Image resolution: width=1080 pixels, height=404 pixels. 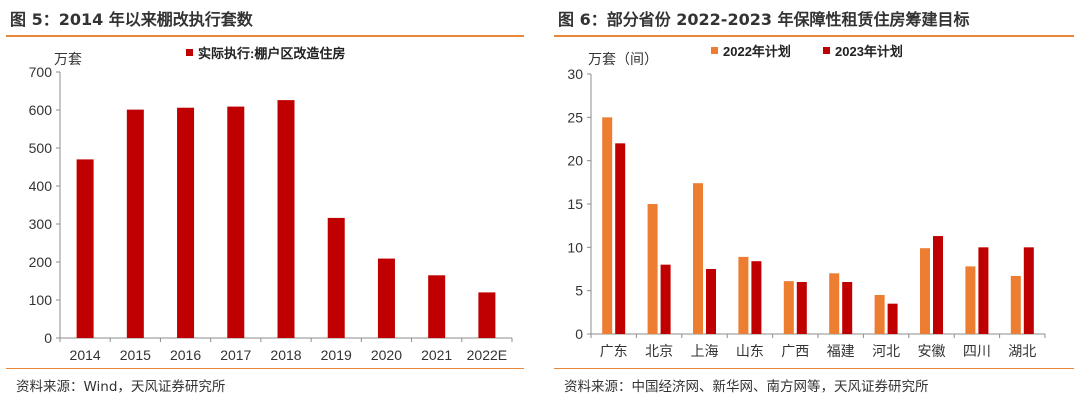 What do you see at coordinates (750, 351) in the screenshot?
I see `fig6-x-tick-label: 山东` at bounding box center [750, 351].